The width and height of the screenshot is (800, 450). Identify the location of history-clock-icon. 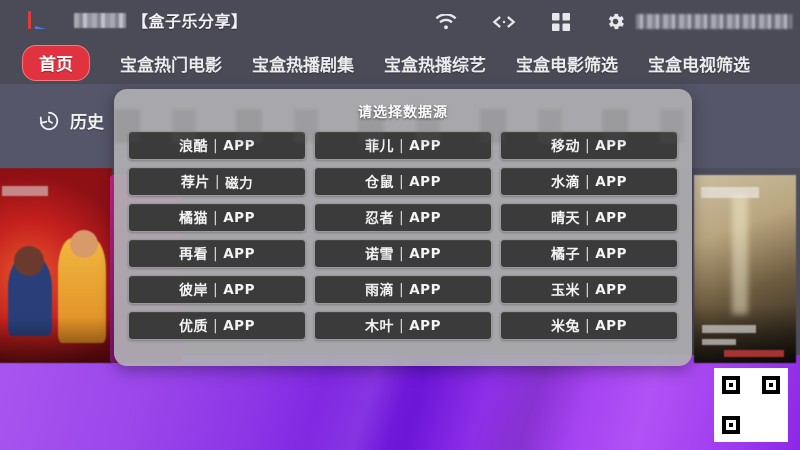
(49, 121).